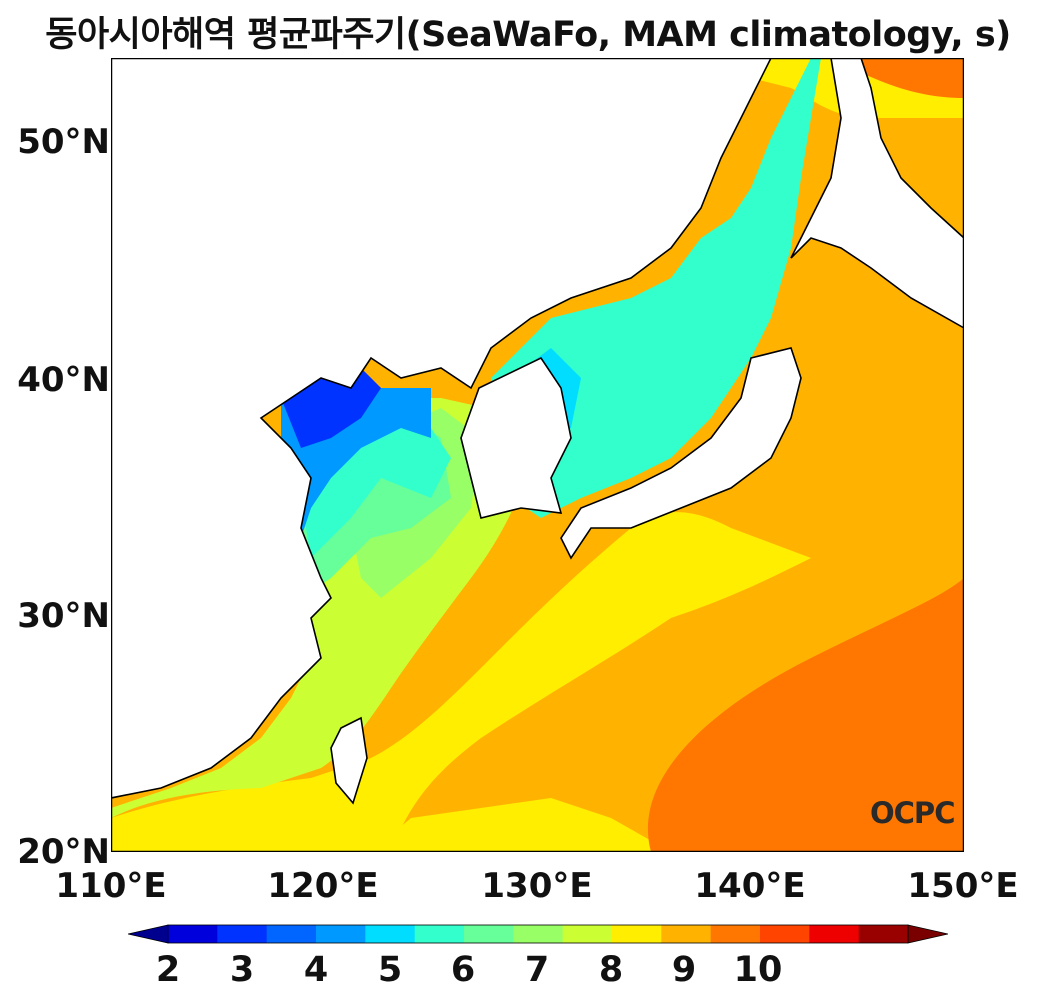 The image size is (1056, 1002). I want to click on lon-tick-120: 120°E, so click(323, 886).